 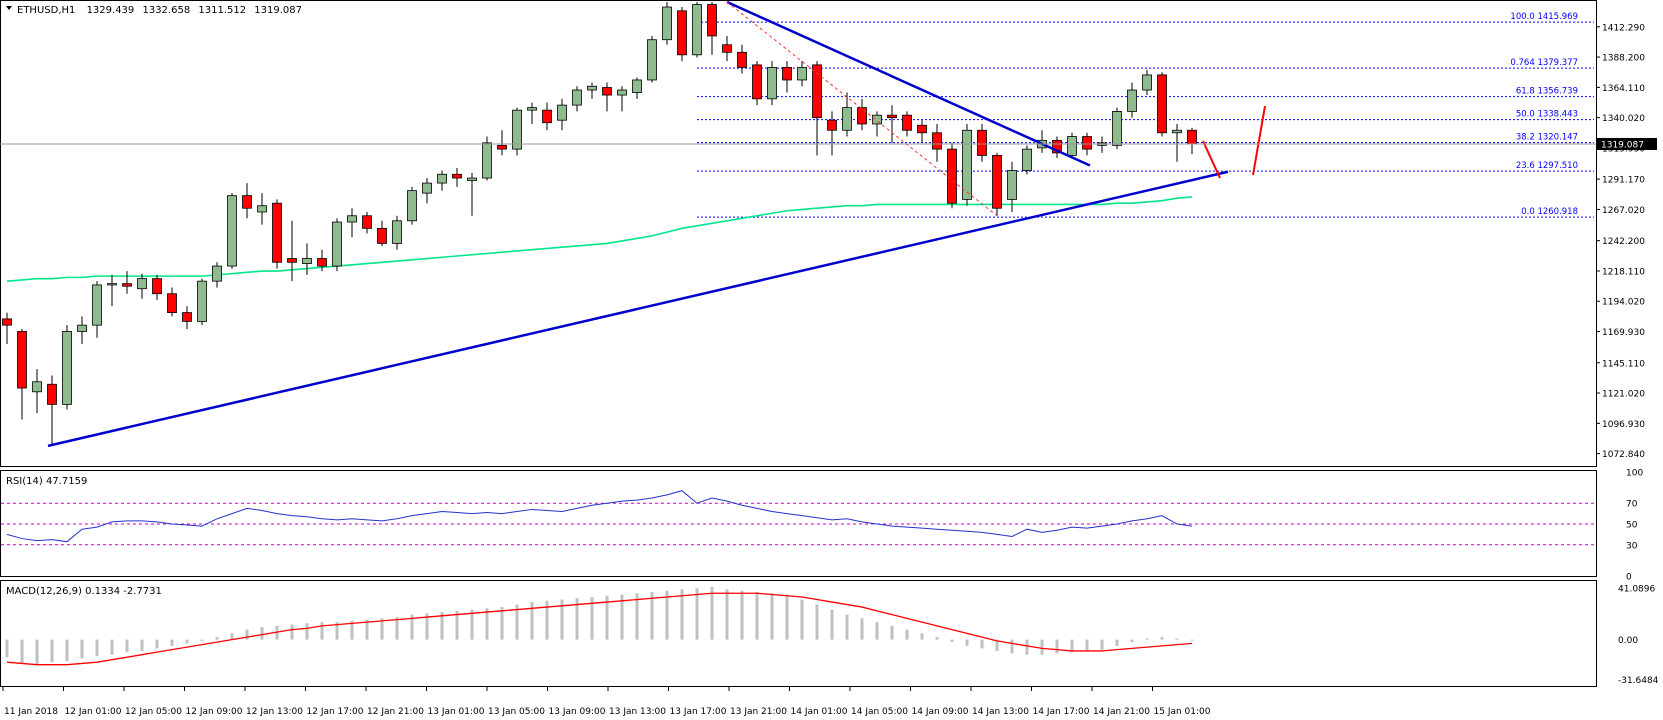 I want to click on current-price-value: 1319.087, so click(x=1622, y=145).